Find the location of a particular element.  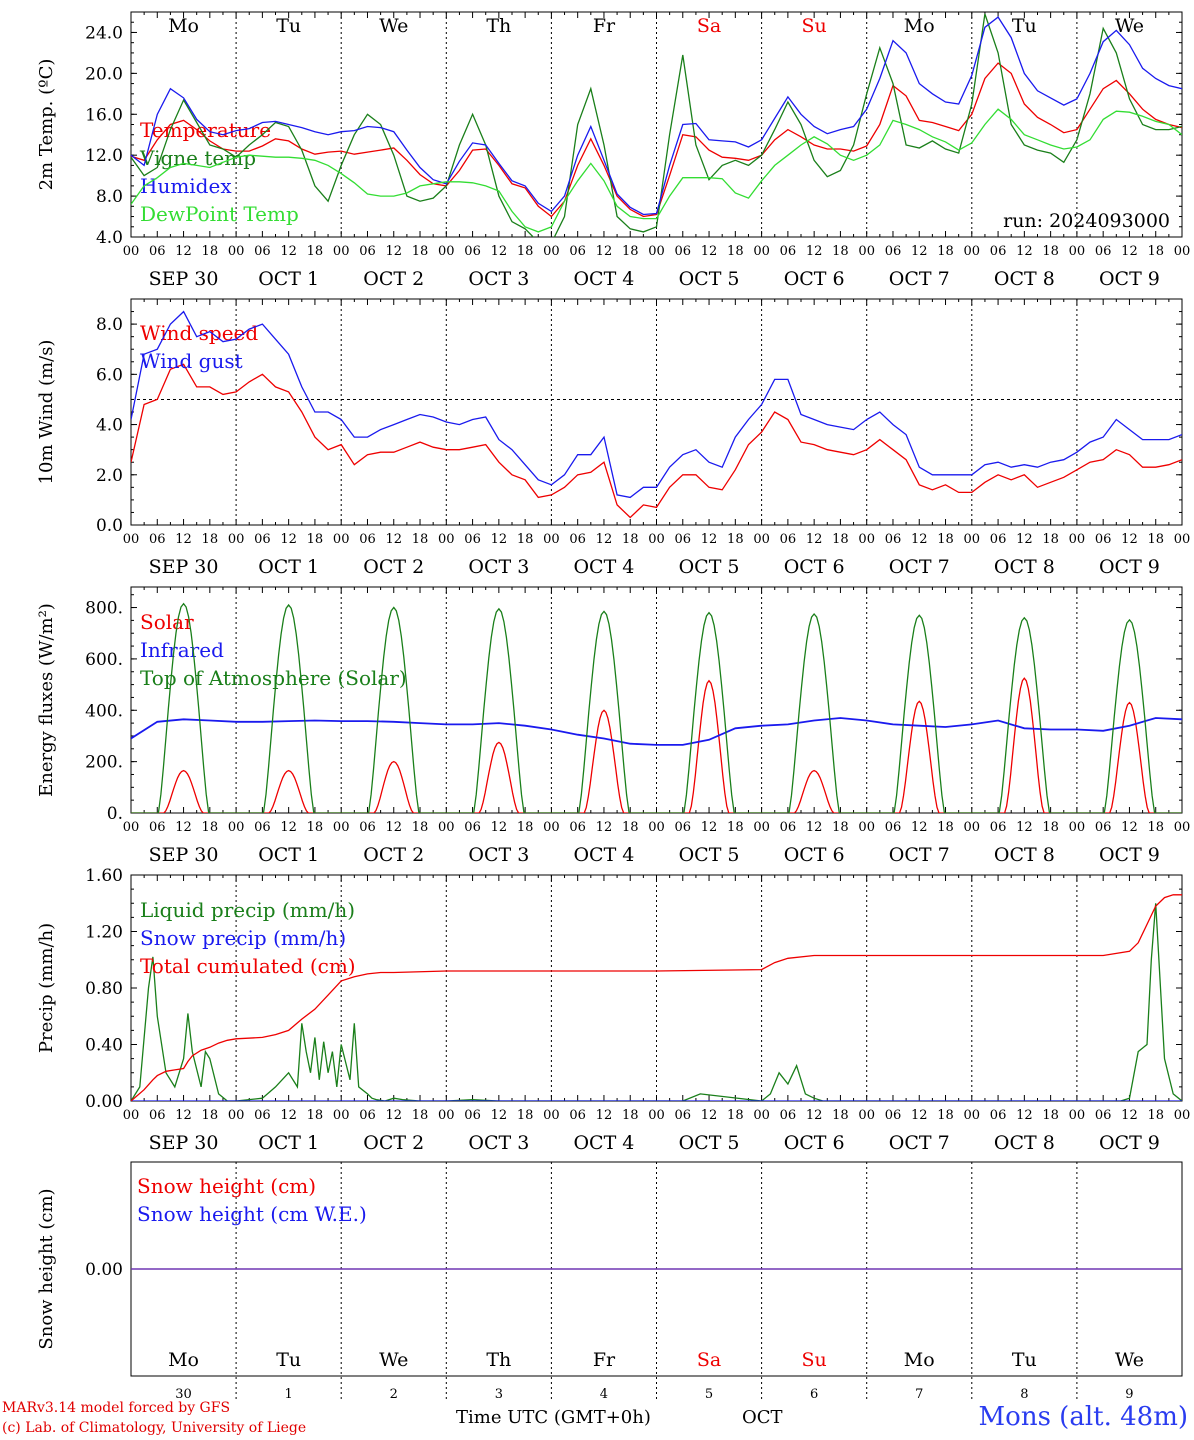

y-tick-label: 800. is located at coordinates (104, 609).